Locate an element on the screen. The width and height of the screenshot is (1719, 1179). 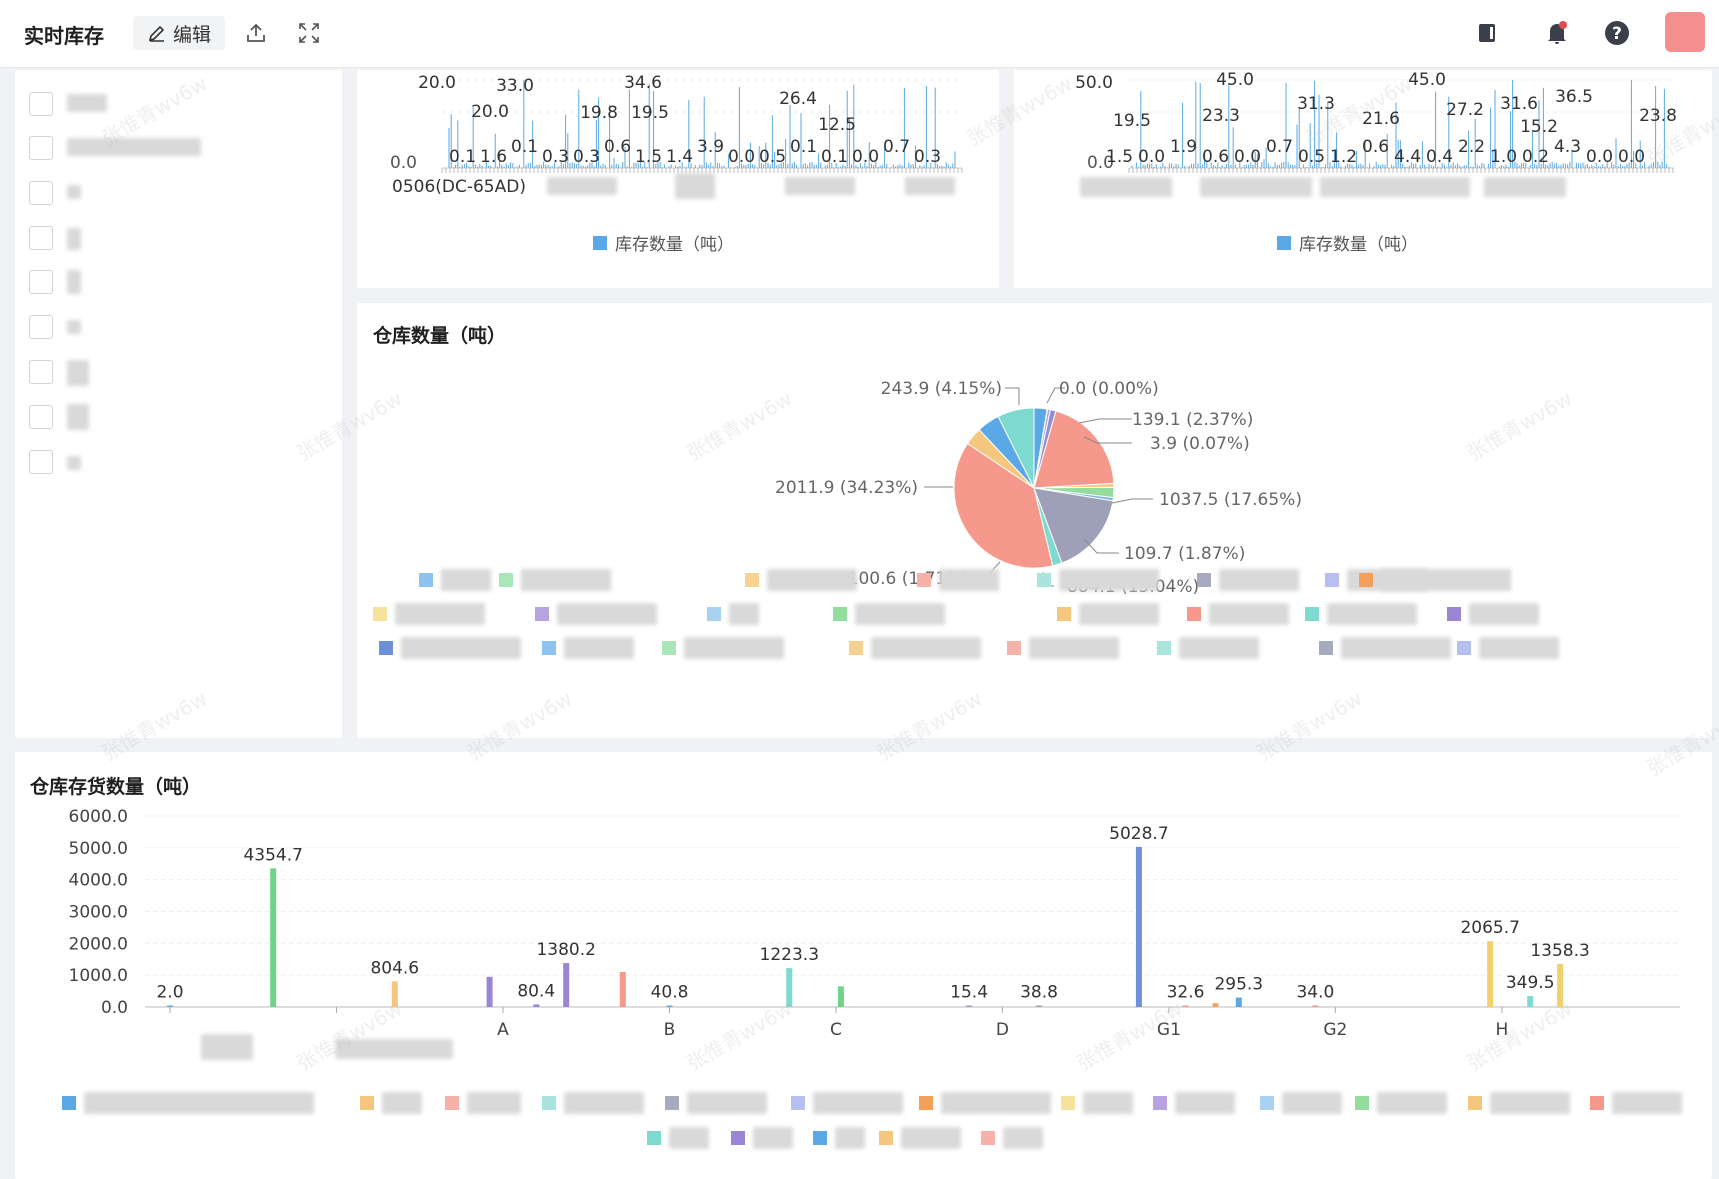
filter-label-redacted is located at coordinates (74, 463).